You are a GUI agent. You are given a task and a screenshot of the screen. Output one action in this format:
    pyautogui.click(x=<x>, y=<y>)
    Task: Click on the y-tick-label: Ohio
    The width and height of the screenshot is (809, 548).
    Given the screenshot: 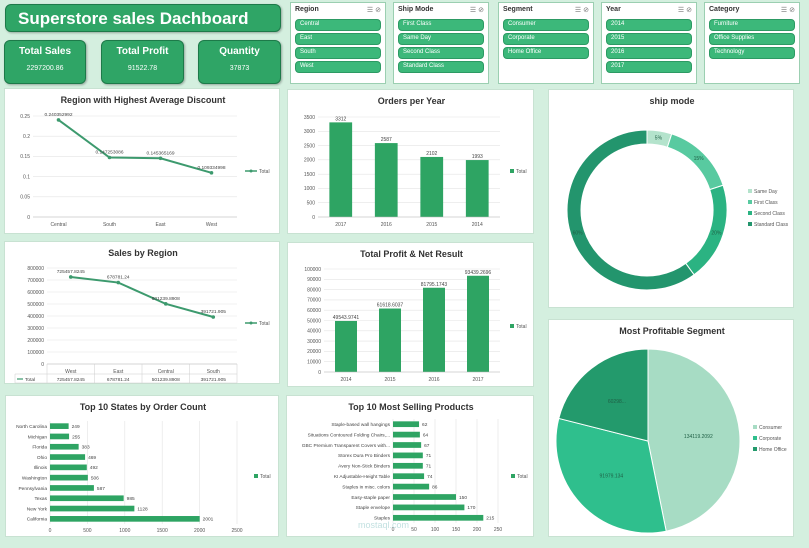 What is the action you would take?
    pyautogui.click(x=42, y=458)
    